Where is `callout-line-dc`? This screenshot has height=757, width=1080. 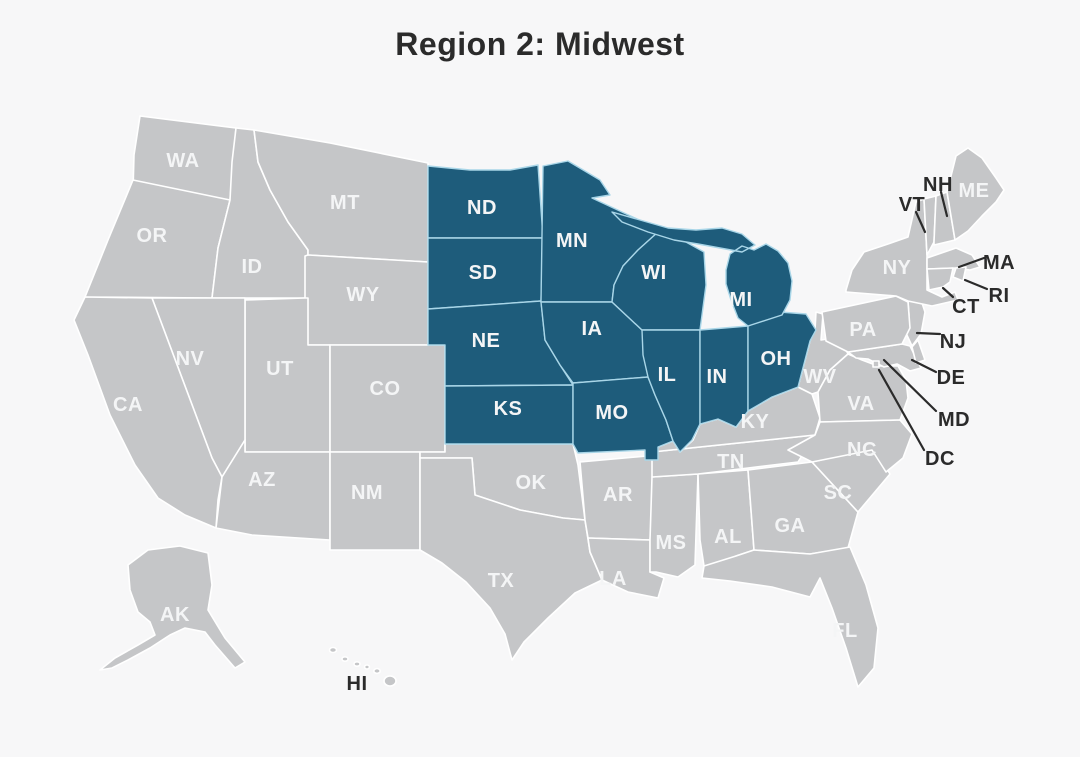 callout-line-dc is located at coordinates (901, 410).